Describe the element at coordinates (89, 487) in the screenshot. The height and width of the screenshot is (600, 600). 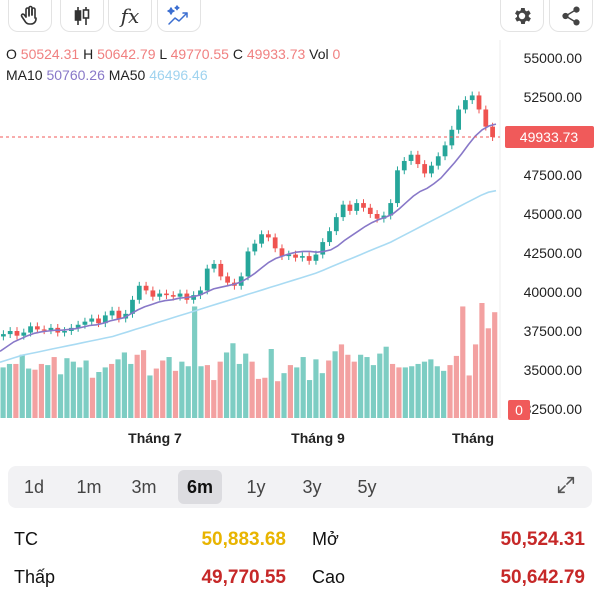
I see `period-1m-button: 1m` at that location.